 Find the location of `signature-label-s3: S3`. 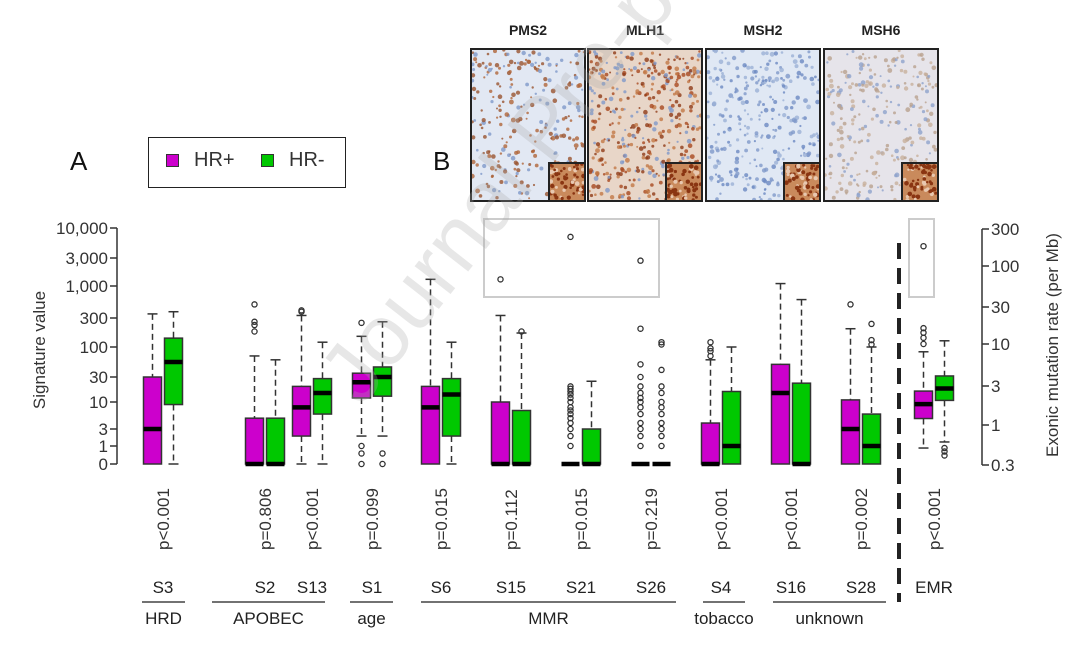

signature-label-s3: S3 is located at coordinates (163, 587).